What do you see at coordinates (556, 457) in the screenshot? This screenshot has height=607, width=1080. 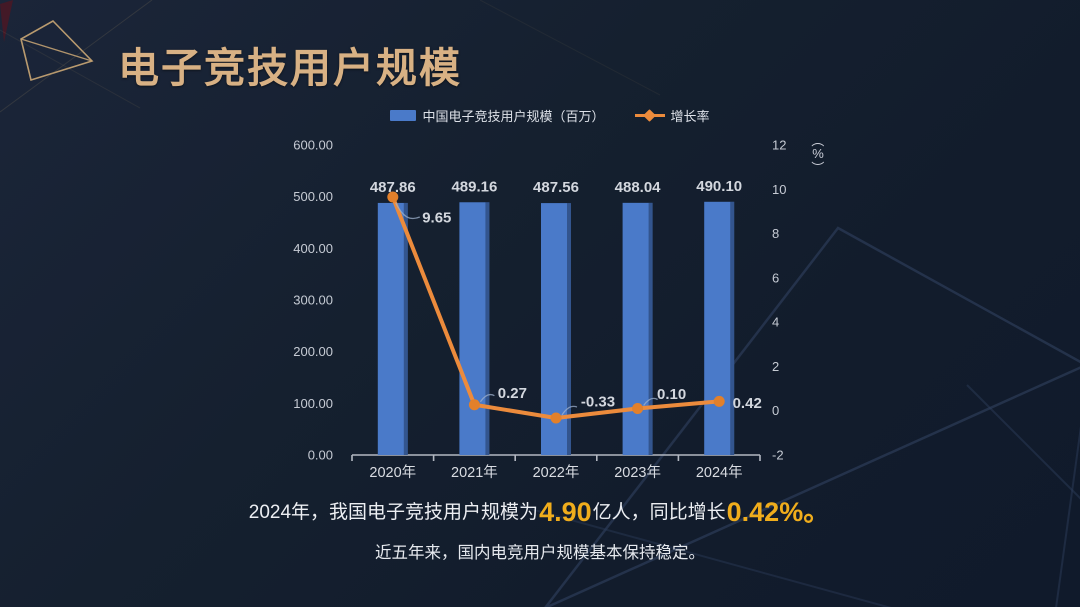 I see `x-axis-line` at bounding box center [556, 457].